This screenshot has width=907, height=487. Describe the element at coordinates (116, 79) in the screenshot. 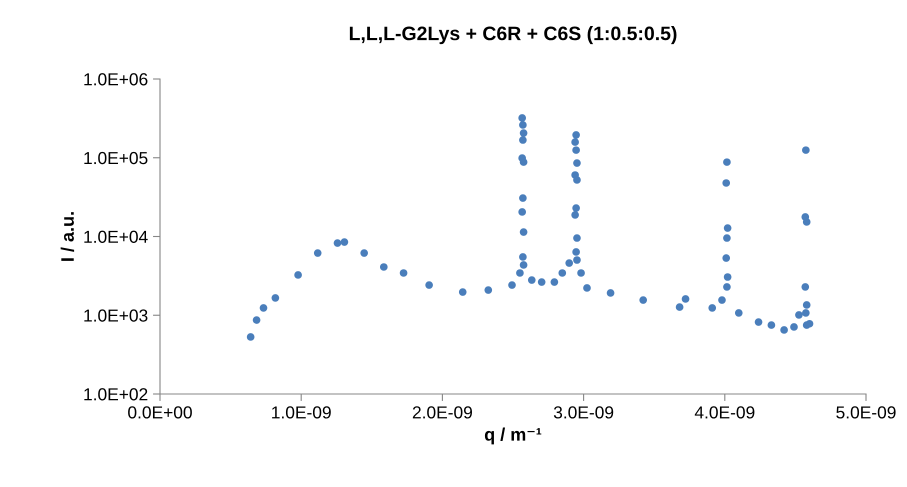

I see `y-tick-label: 1.0E+06` at that location.